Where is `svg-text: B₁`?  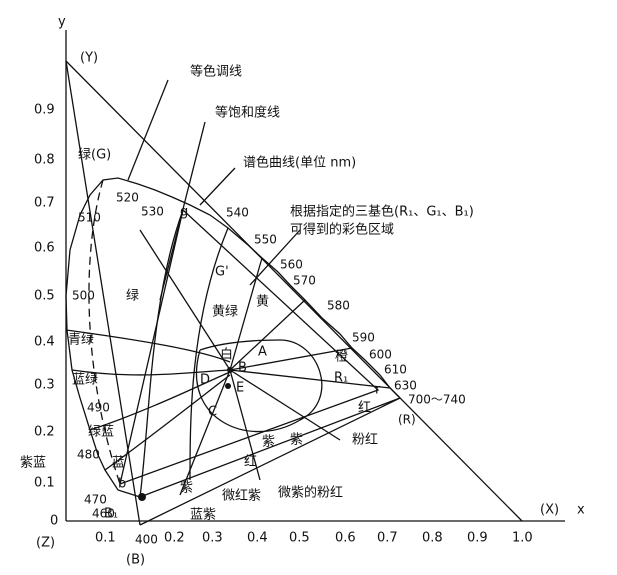 svg-text: B₁ is located at coordinates (111, 514).